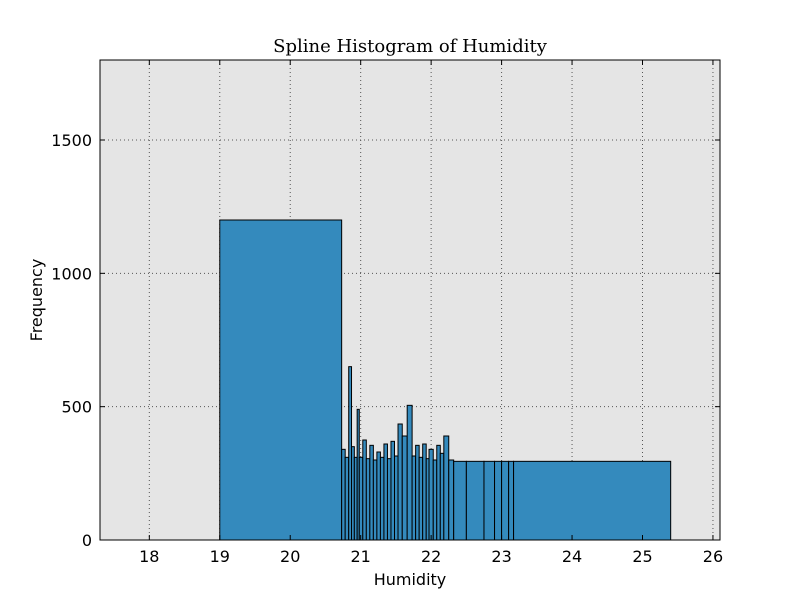 This screenshot has width=800, height=600. What do you see at coordinates (410, 46) in the screenshot?
I see `chart-title: Spline Histogram of Humidity` at bounding box center [410, 46].